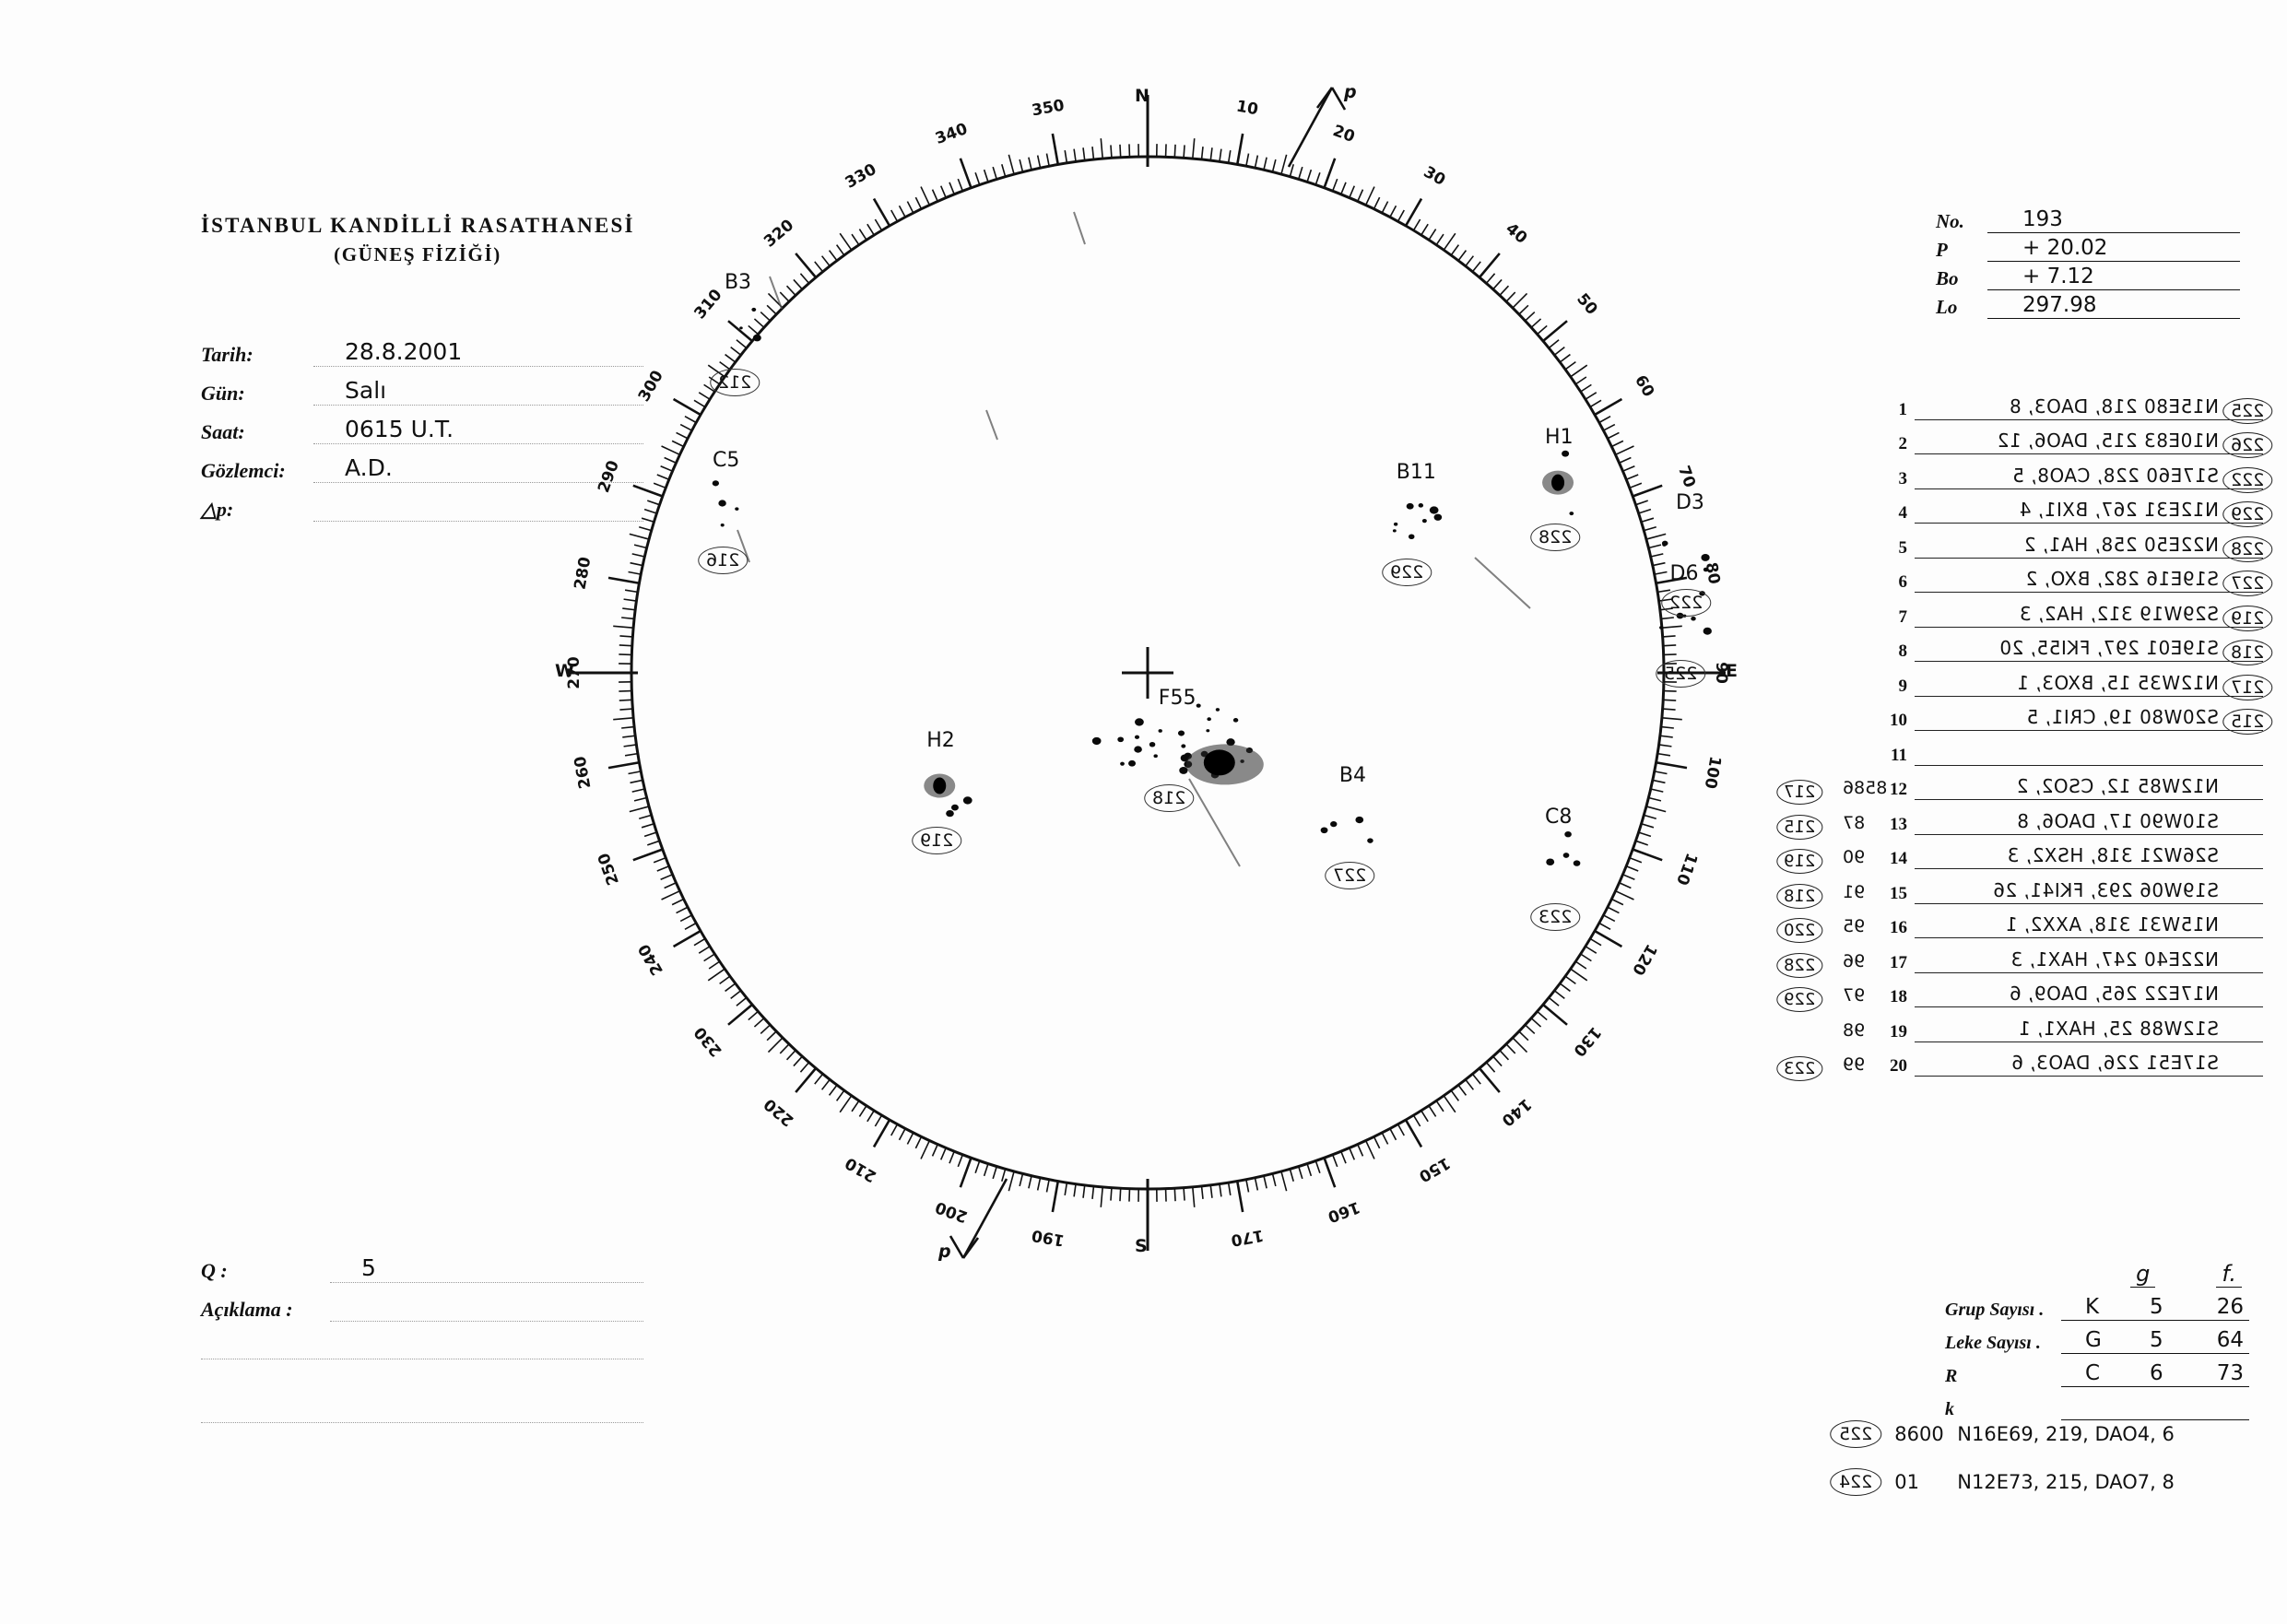  What do you see at coordinates (2155, 1406) in the screenshot?
I see `summary-values-k` at bounding box center [2155, 1406].